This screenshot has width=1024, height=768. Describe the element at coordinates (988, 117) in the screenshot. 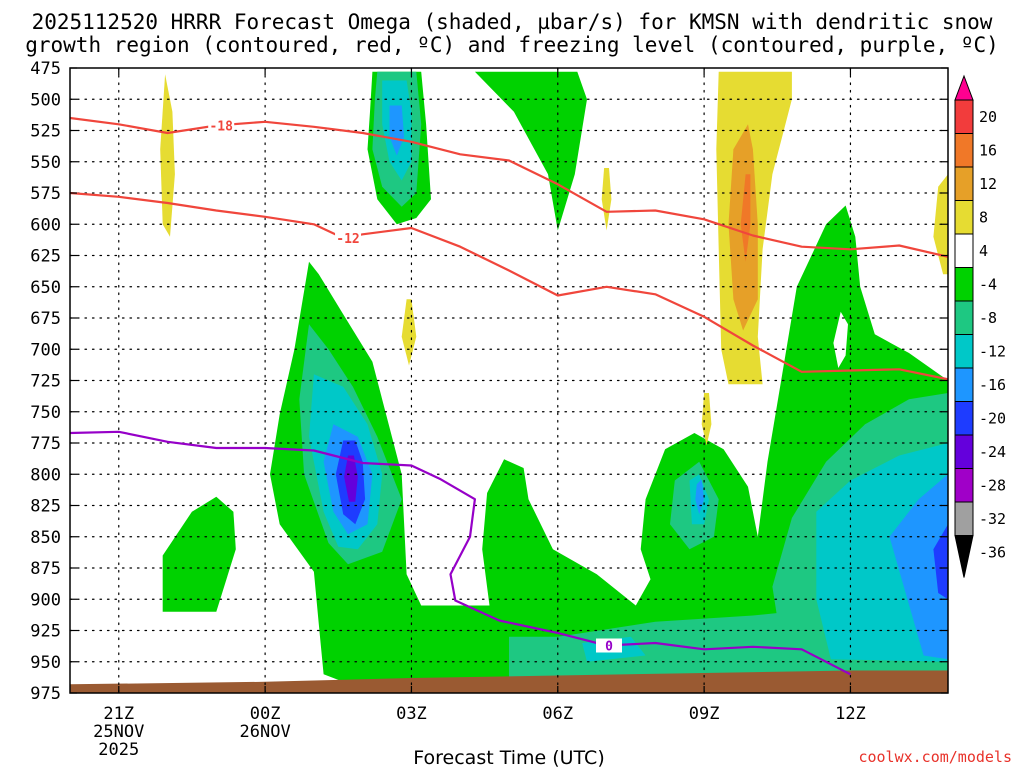

I see `colorbar-label-20: 20` at that location.